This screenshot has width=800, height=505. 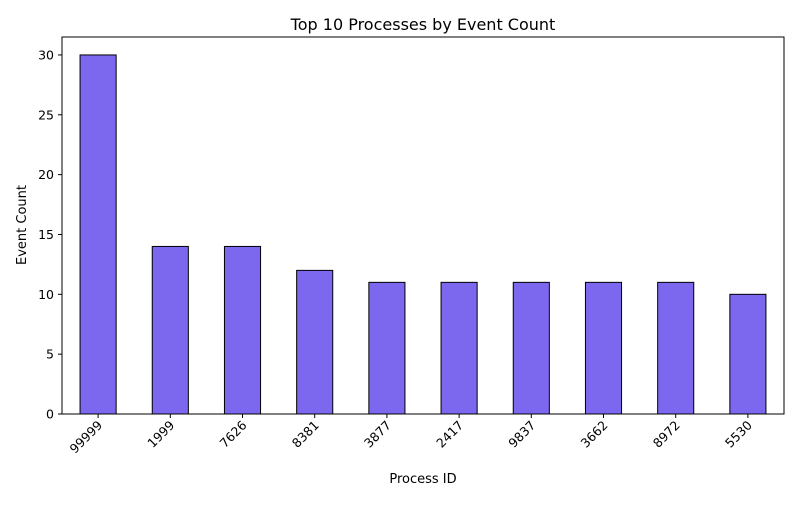 I want to click on y-axis-label: Event Count, so click(x=22, y=225).